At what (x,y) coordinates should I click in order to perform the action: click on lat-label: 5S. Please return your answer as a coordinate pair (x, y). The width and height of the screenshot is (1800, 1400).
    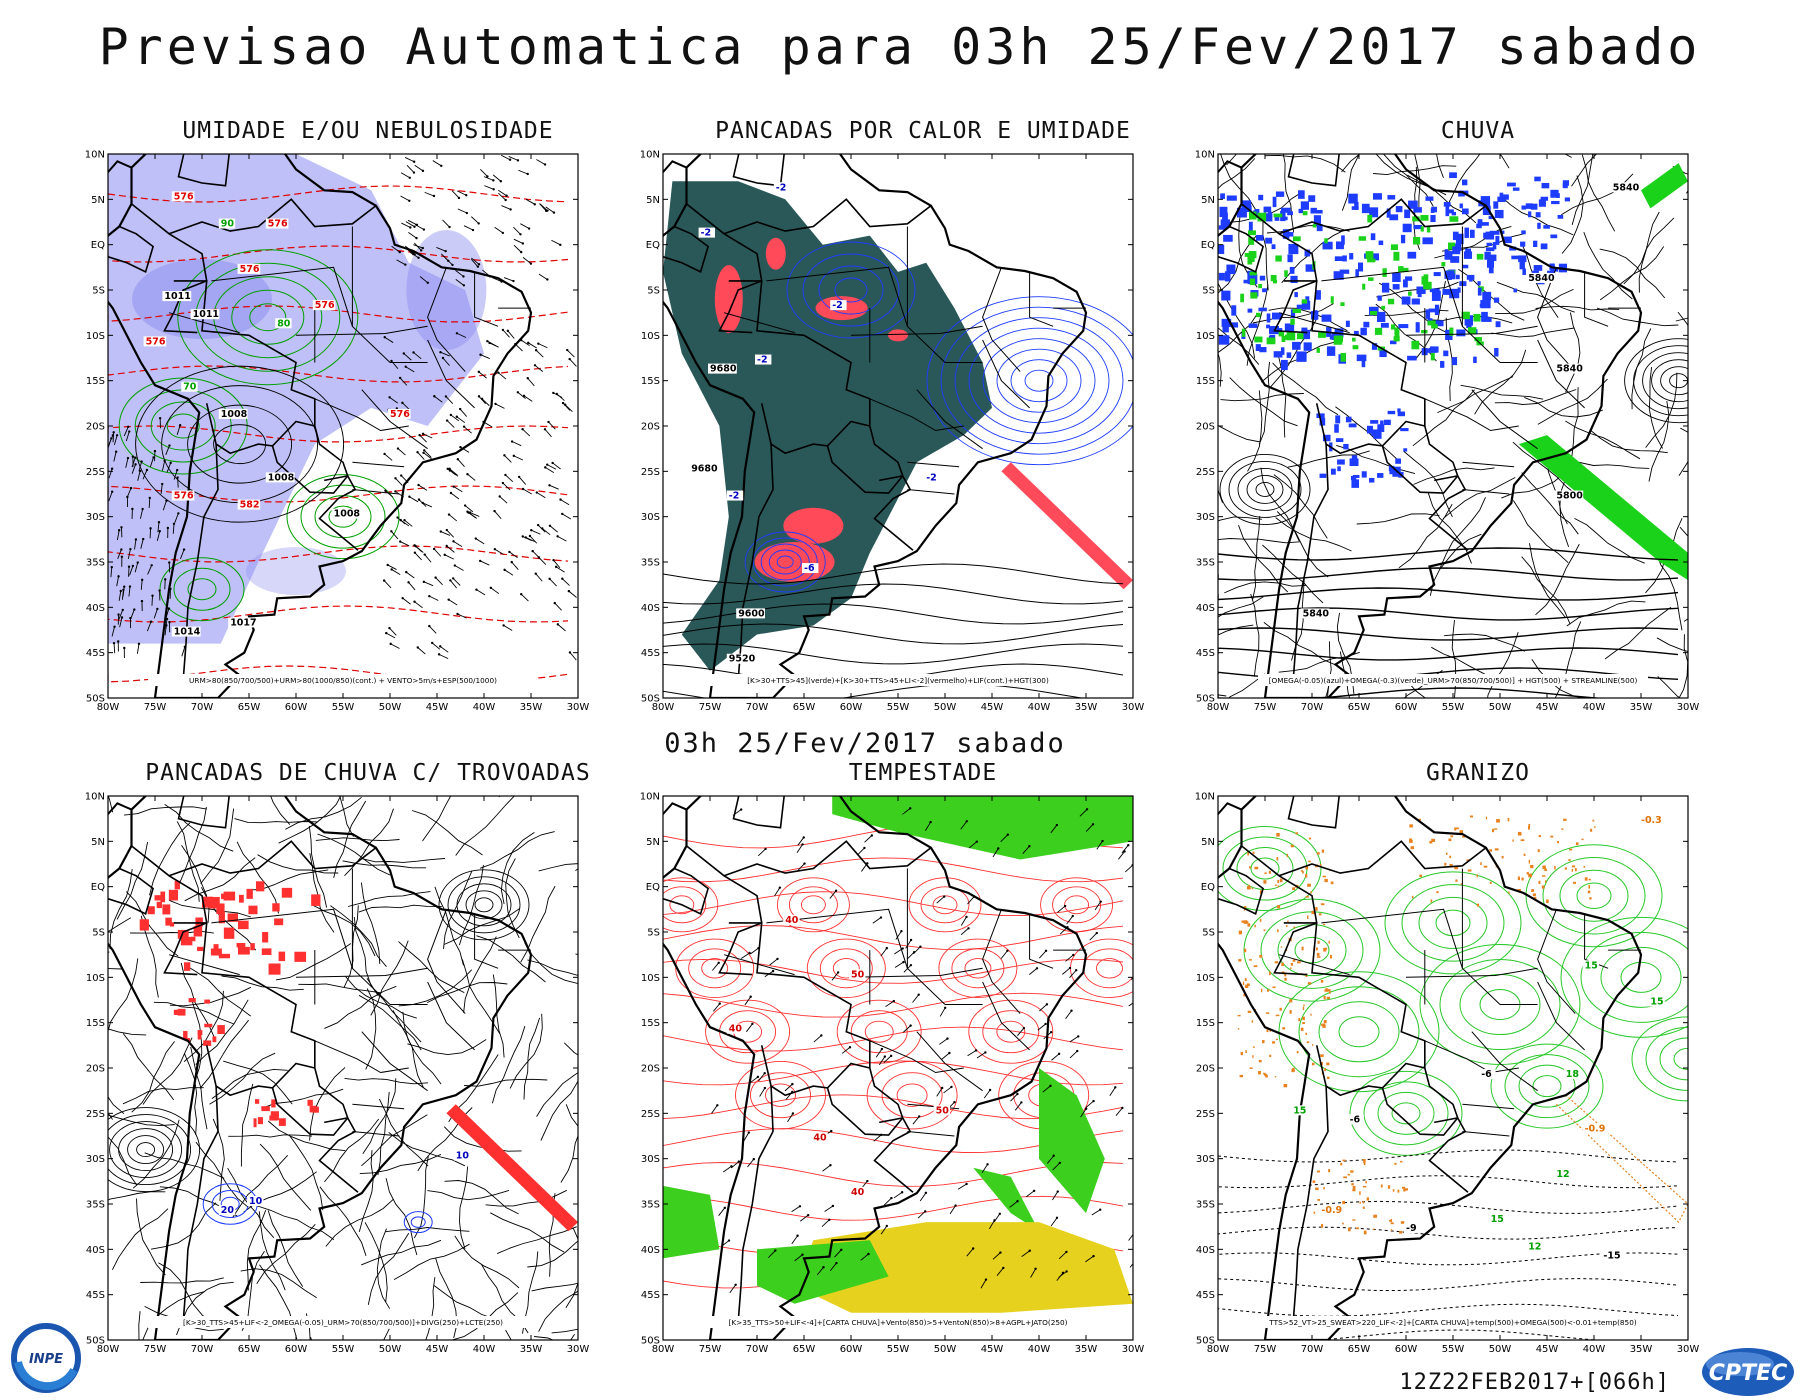
    Looking at the image, I should click on (1208, 933).